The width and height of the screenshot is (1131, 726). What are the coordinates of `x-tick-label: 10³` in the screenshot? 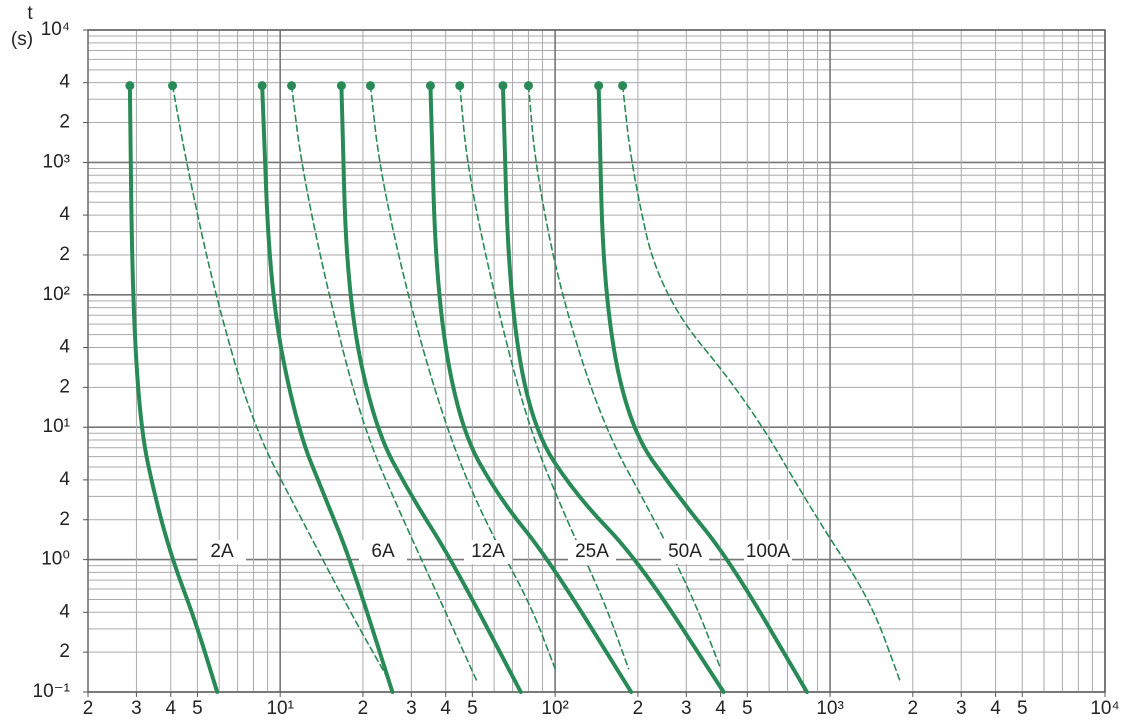 It's located at (829, 708).